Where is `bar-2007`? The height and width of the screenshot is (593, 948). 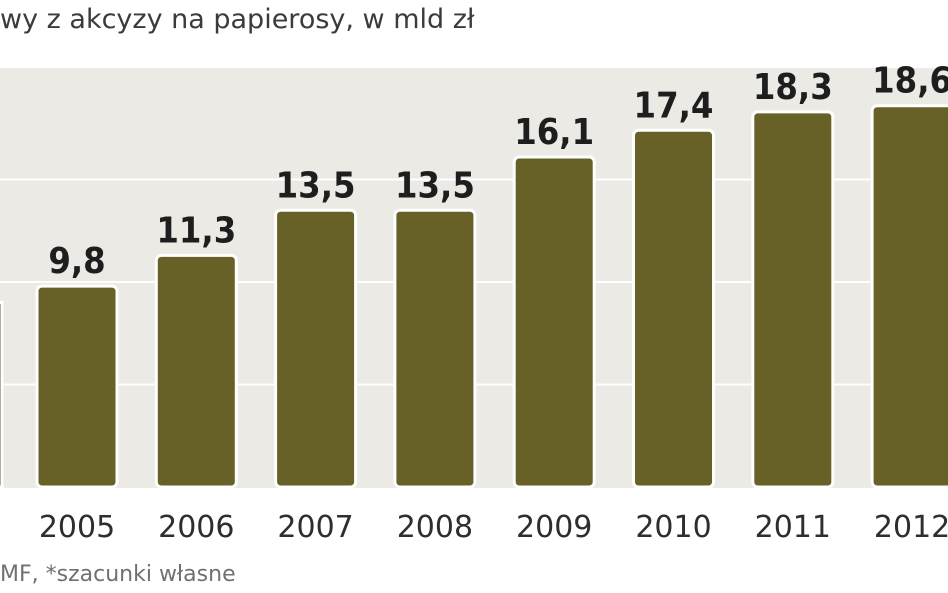 bar-2007 is located at coordinates (316, 348).